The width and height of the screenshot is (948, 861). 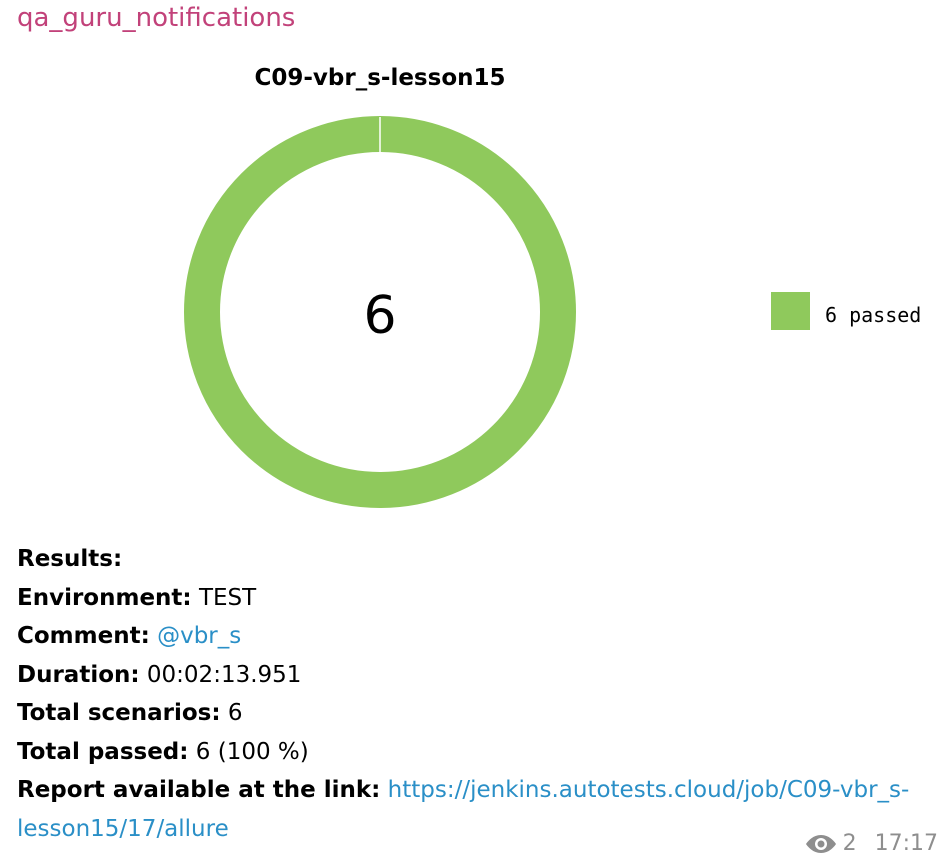 What do you see at coordinates (477, 636) in the screenshot?
I see `comment-line: Comment: @vbr_s` at bounding box center [477, 636].